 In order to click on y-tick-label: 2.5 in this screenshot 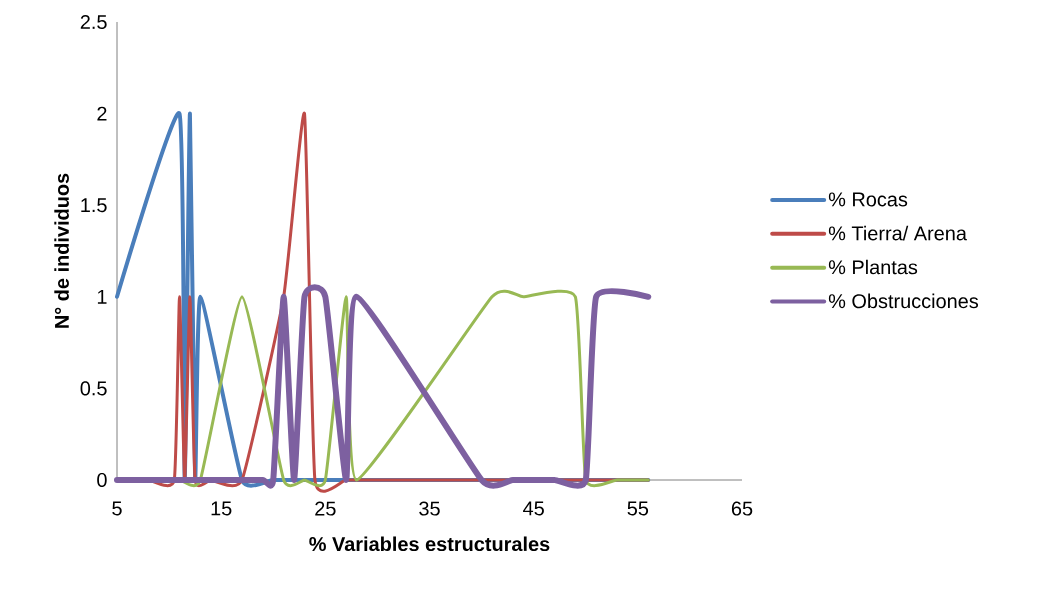, I will do `click(93, 22)`.